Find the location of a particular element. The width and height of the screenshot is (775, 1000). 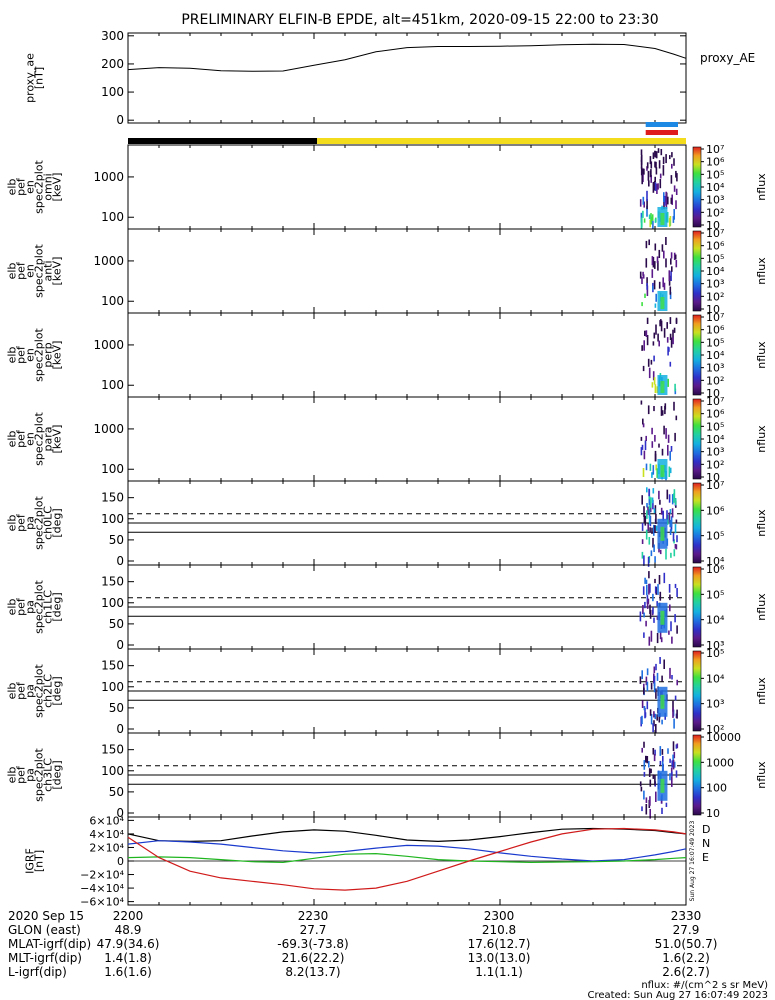

colorbar-tick-label: 10² is located at coordinates (715, 464).